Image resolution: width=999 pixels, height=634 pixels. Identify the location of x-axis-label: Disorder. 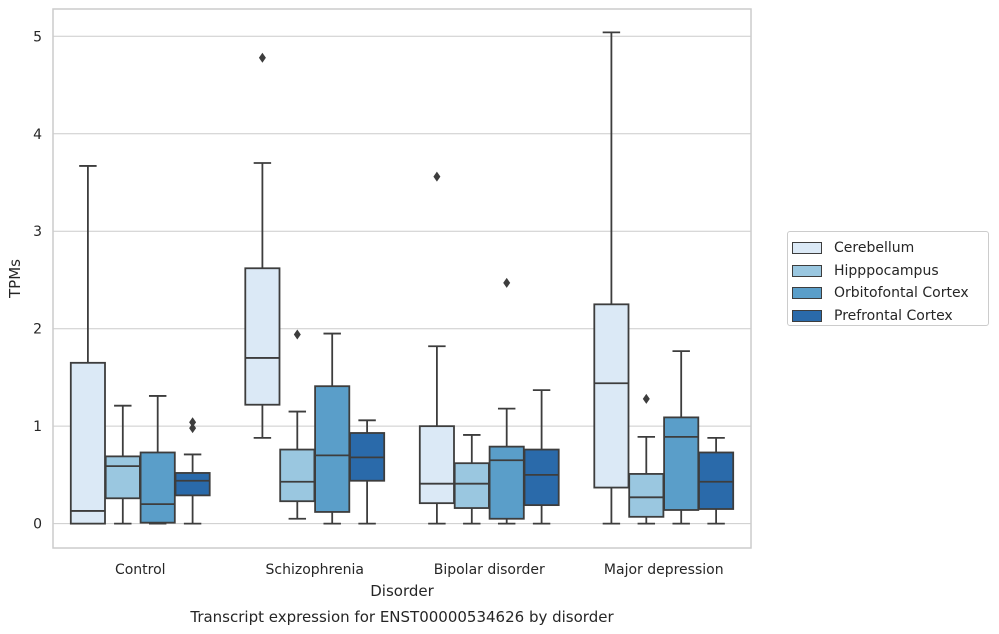
(402, 591).